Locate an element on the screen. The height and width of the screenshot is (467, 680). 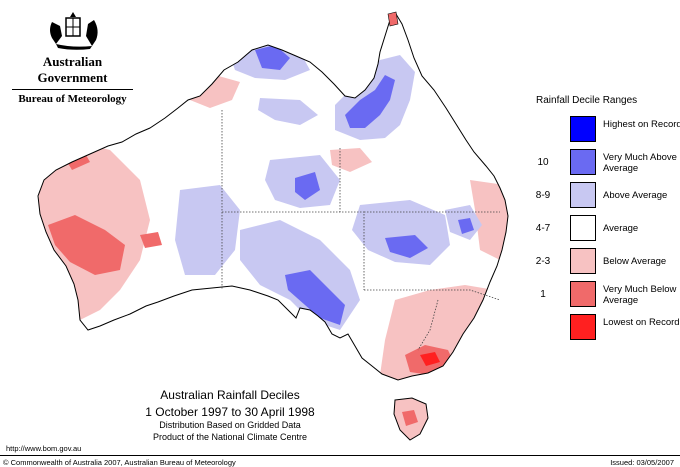
legend-item-below: 2-3 Below Average is located at coordinates (605, 262).